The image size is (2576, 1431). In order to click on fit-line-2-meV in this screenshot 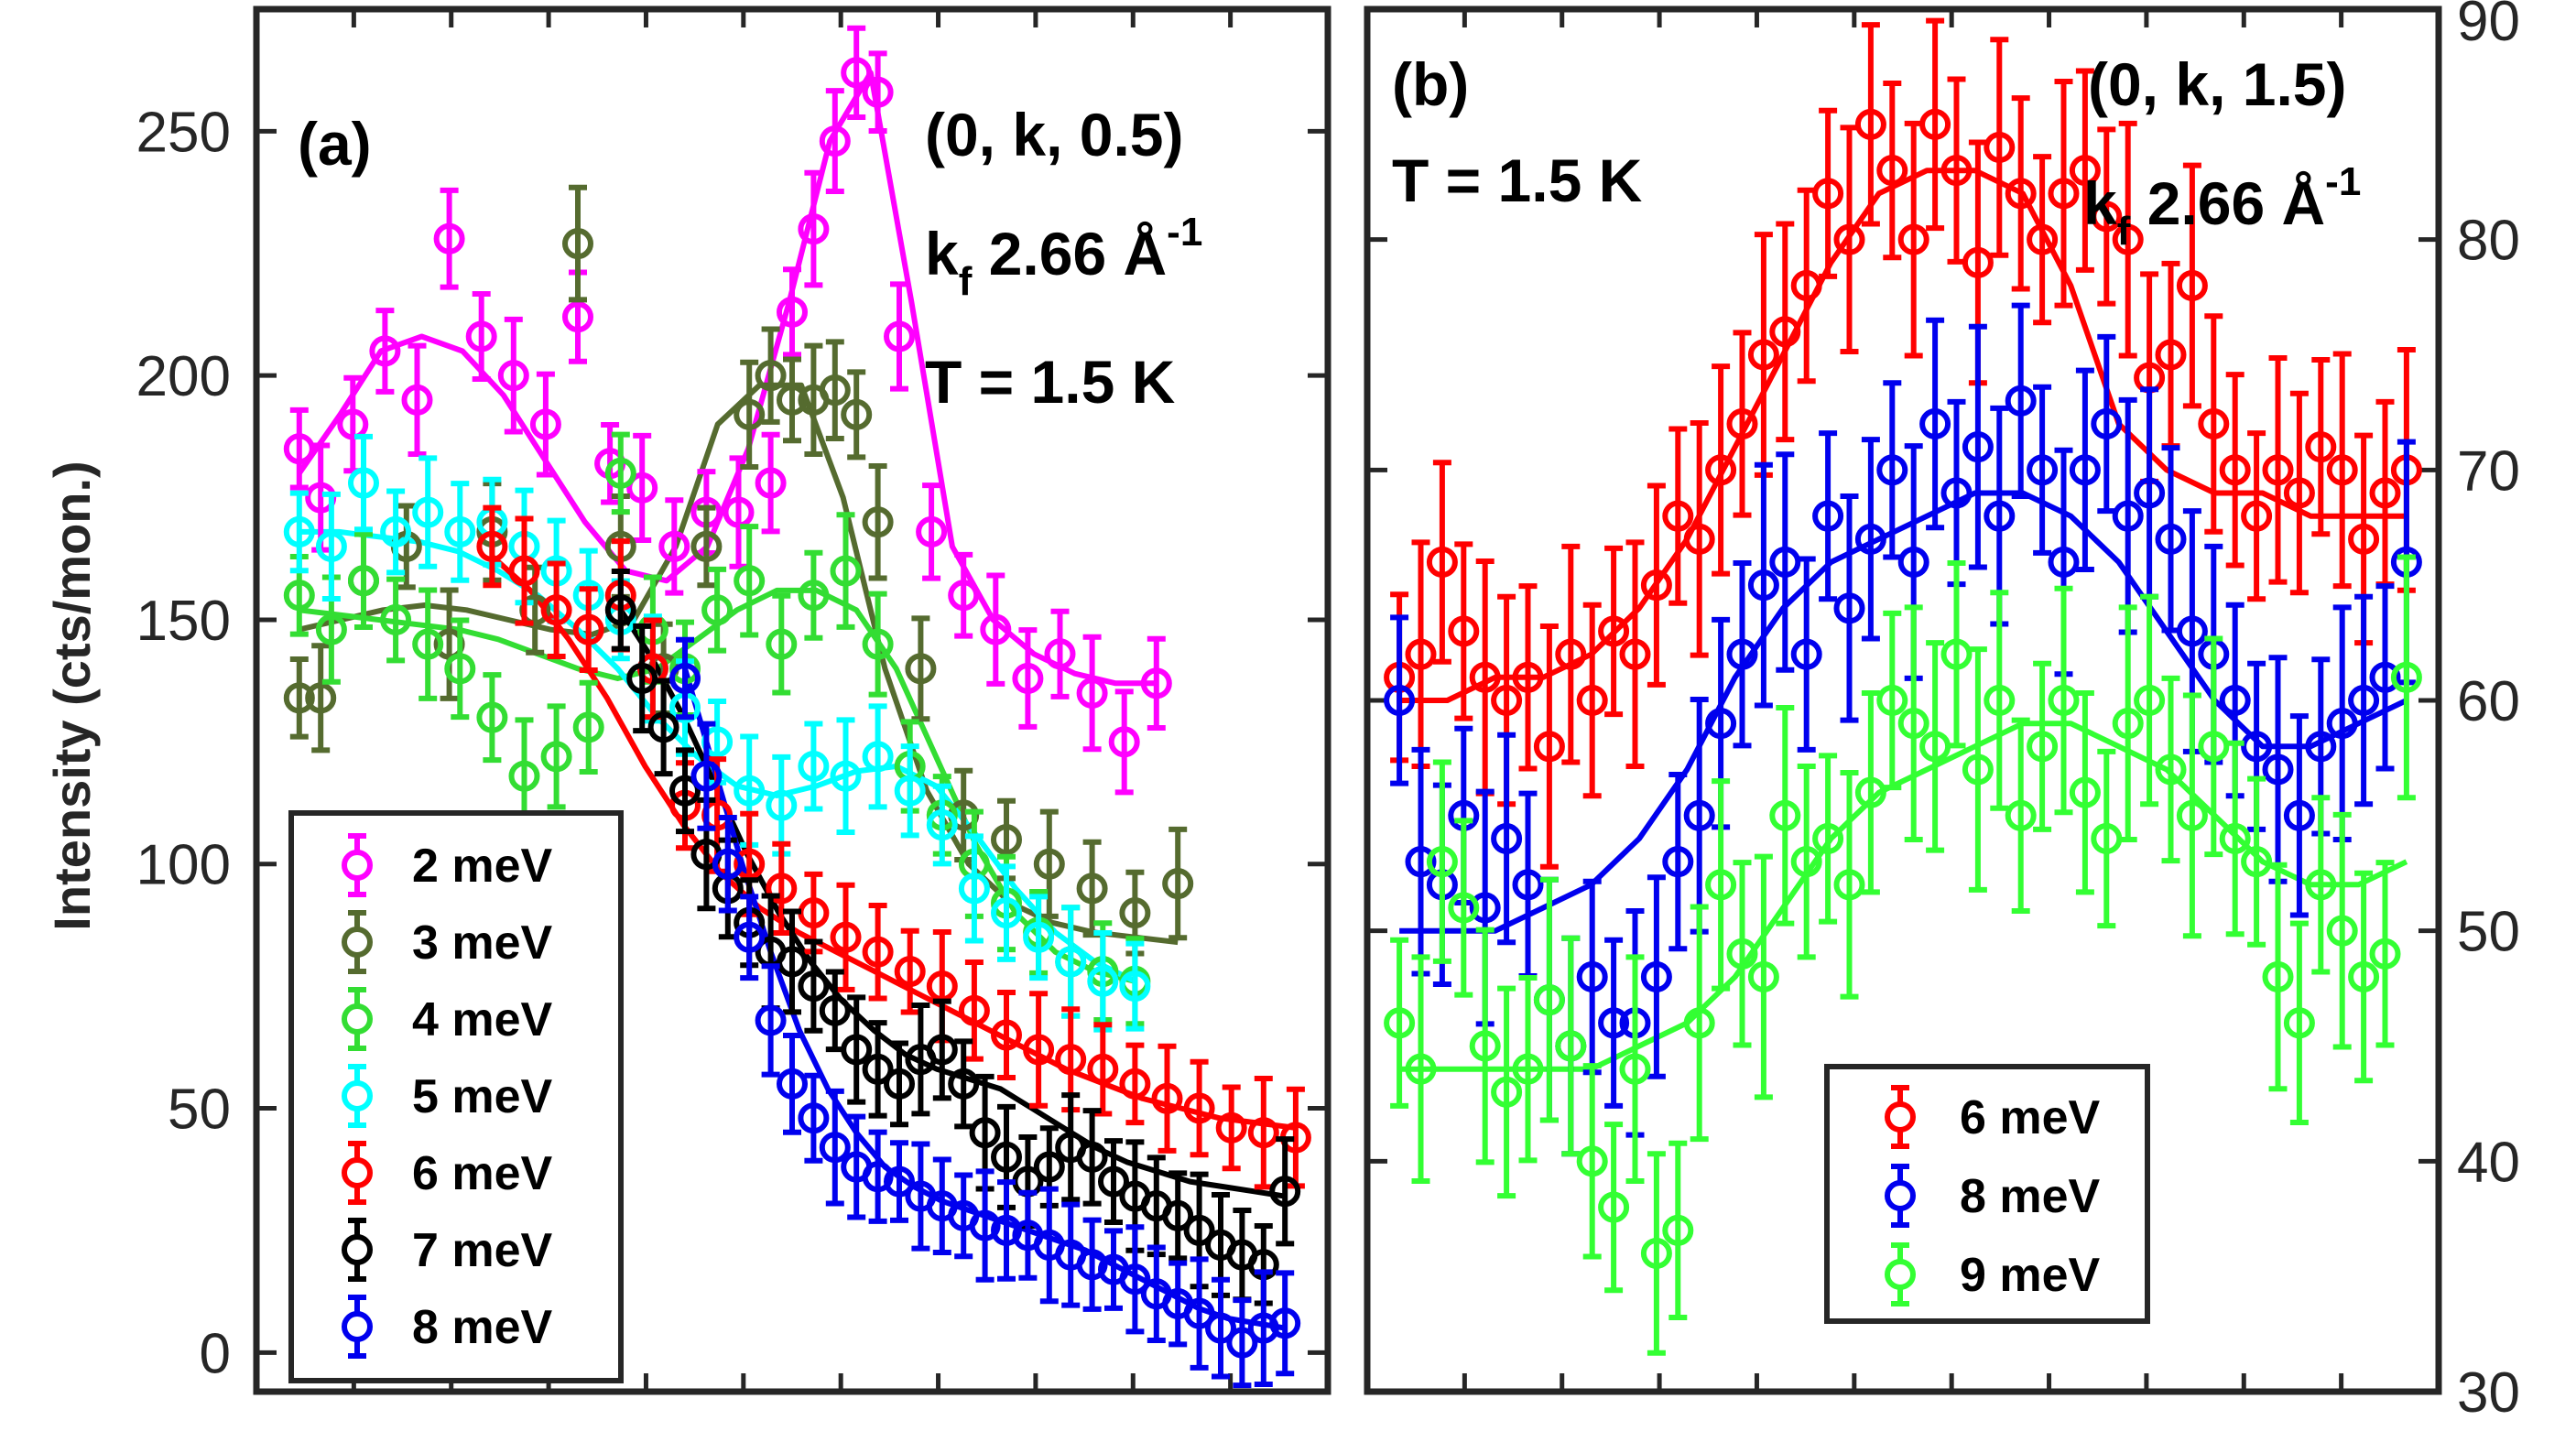, I will do `click(727, 378)`.